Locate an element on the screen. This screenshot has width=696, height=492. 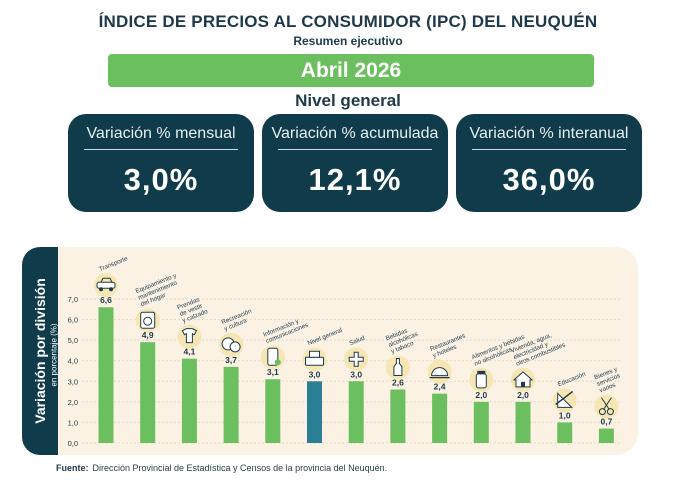
icon-badge is located at coordinates (606, 406).